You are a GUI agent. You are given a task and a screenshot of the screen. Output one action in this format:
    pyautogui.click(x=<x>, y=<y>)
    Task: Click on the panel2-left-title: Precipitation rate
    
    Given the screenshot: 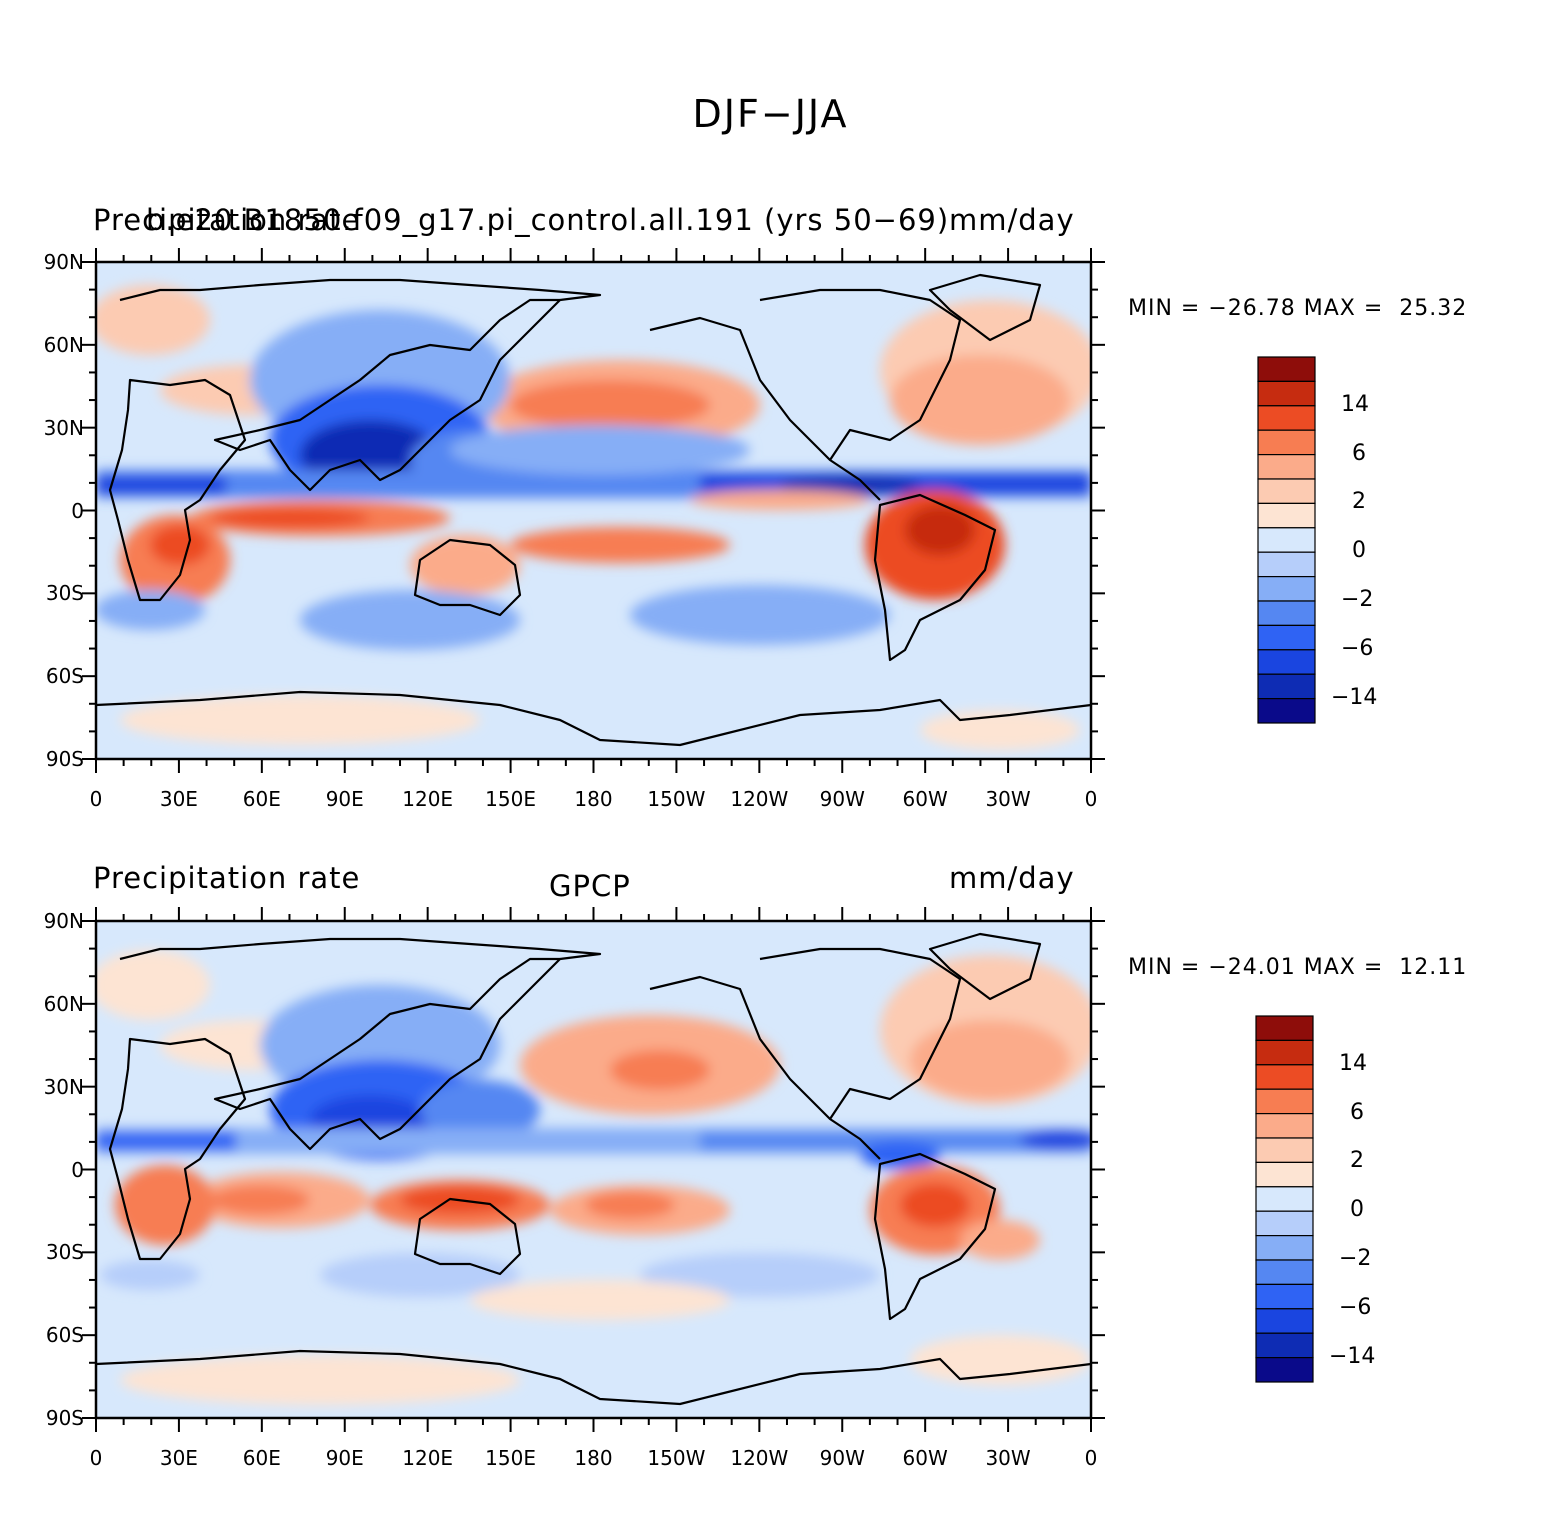 What is the action you would take?
    pyautogui.click(x=227, y=878)
    